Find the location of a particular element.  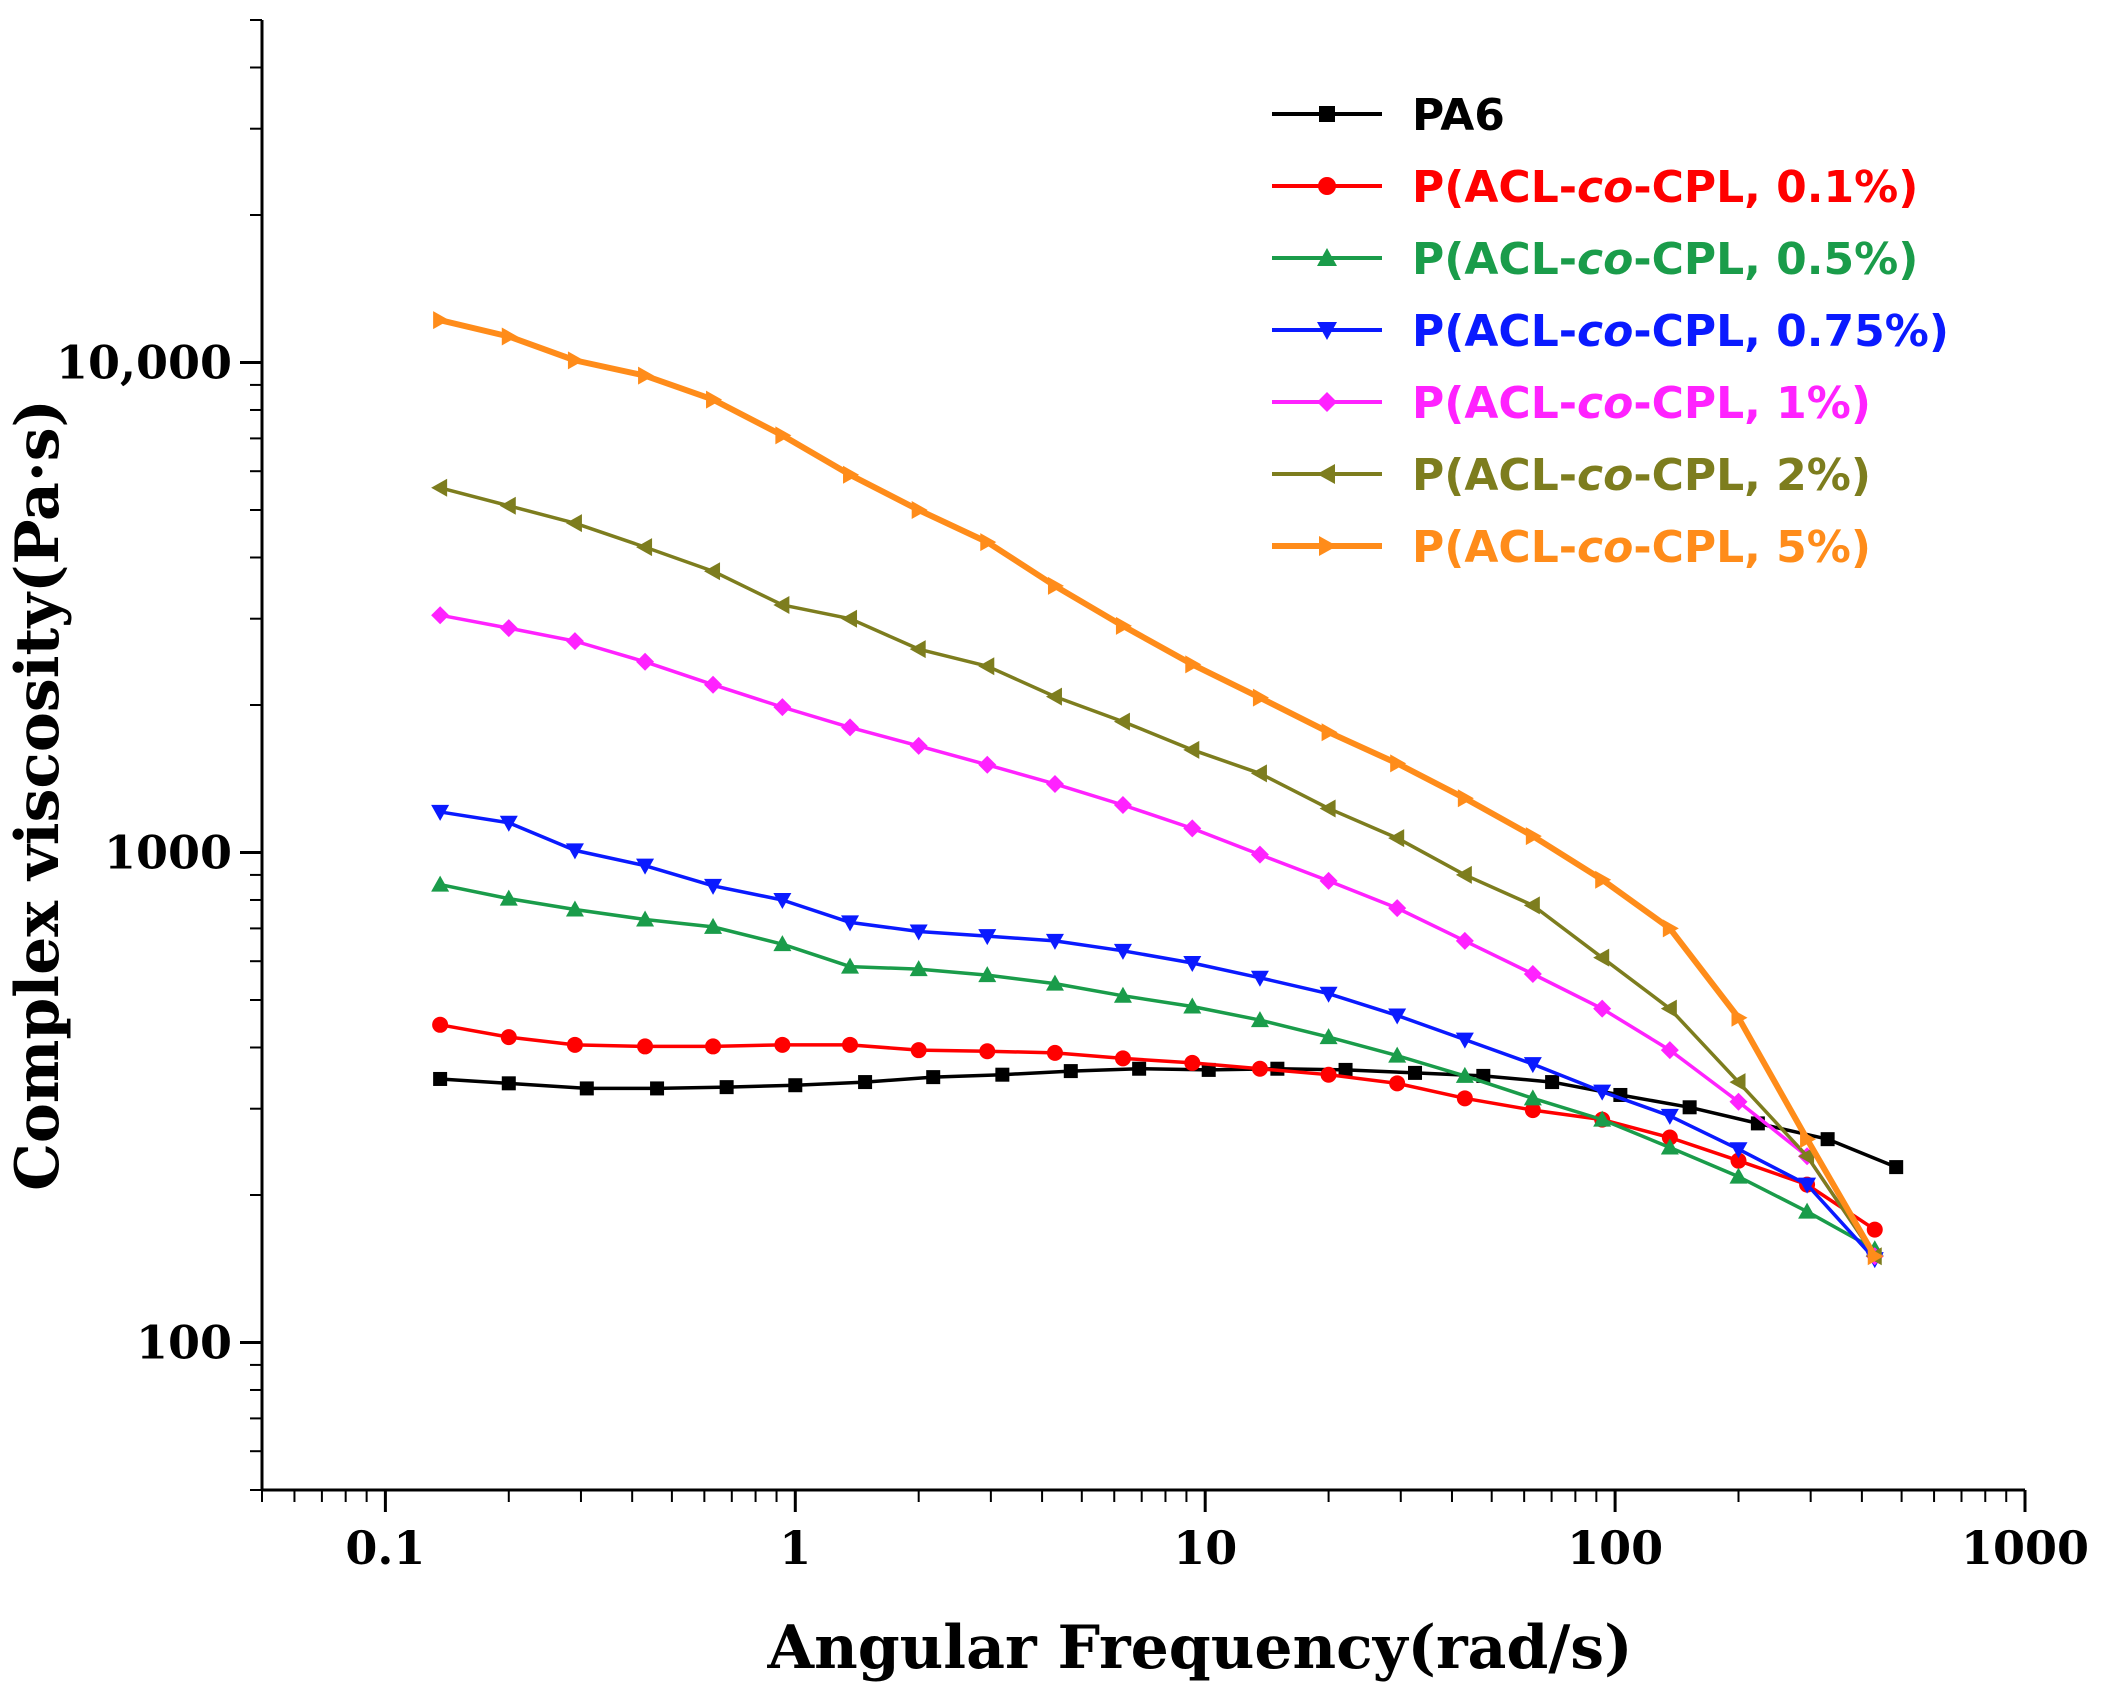

x-tick-label: 1000 is located at coordinates (2025, 1548).